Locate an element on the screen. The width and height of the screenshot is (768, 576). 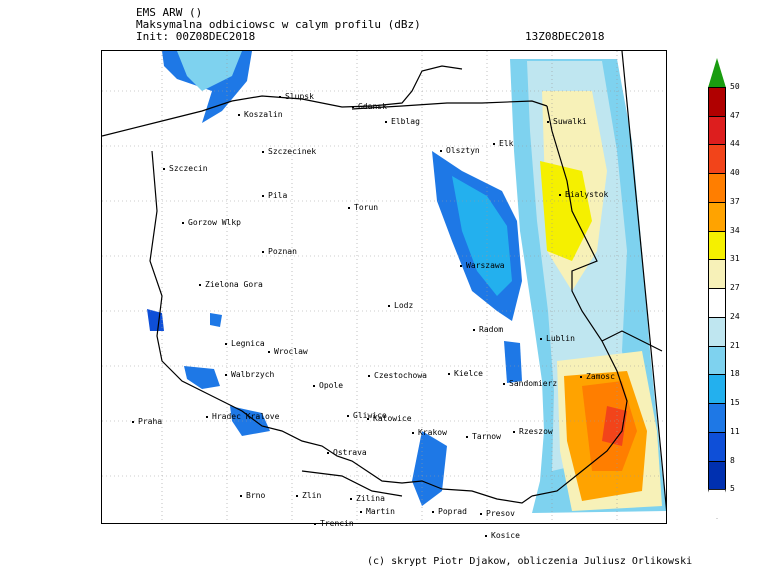
city-name: Torun is located at coordinates (366, 207).